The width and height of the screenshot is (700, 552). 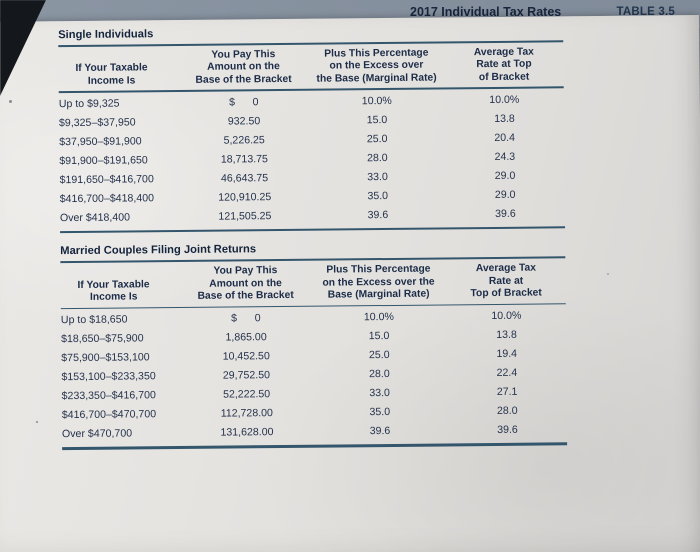 I want to click on table-cell: Over $418,400, so click(x=95, y=217).